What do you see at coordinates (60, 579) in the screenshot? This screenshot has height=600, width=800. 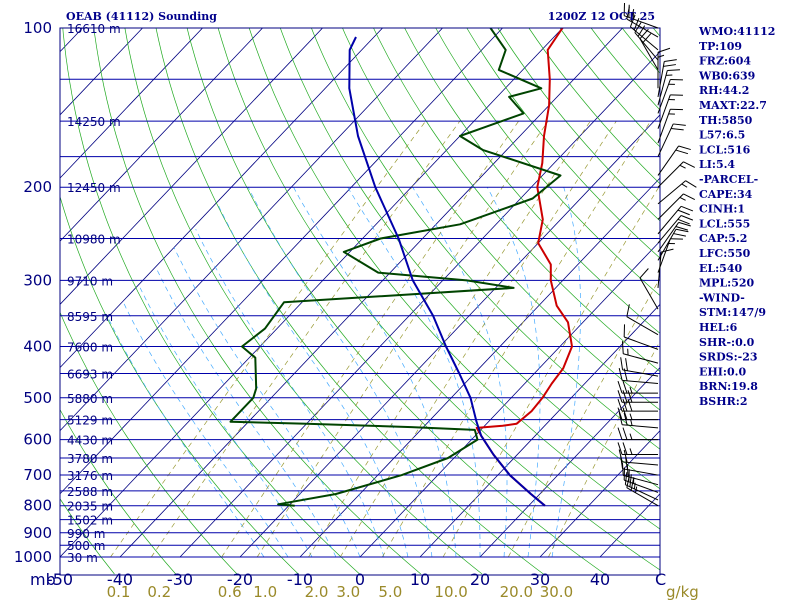 I see `temperature-tick-label: -50` at bounding box center [60, 579].